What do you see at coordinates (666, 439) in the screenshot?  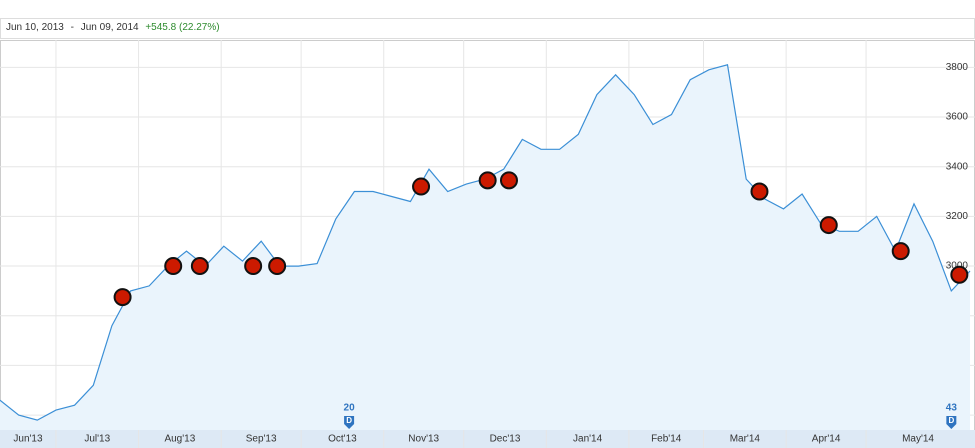 I see `x-tick-label: Feb'14` at bounding box center [666, 439].